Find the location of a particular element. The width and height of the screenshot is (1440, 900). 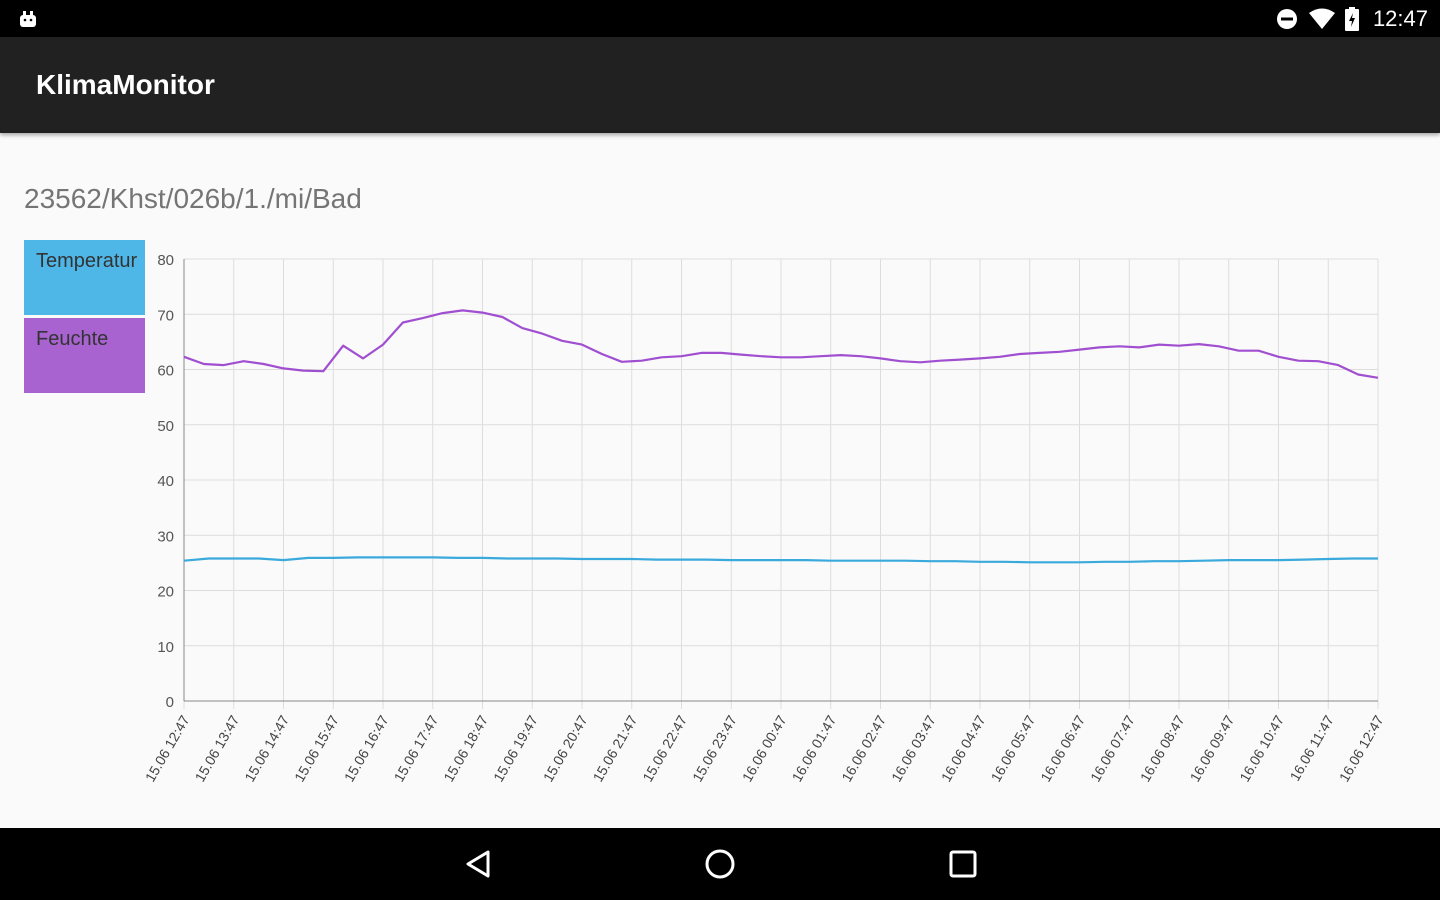

y-tick-label: 40 is located at coordinates (165, 481).